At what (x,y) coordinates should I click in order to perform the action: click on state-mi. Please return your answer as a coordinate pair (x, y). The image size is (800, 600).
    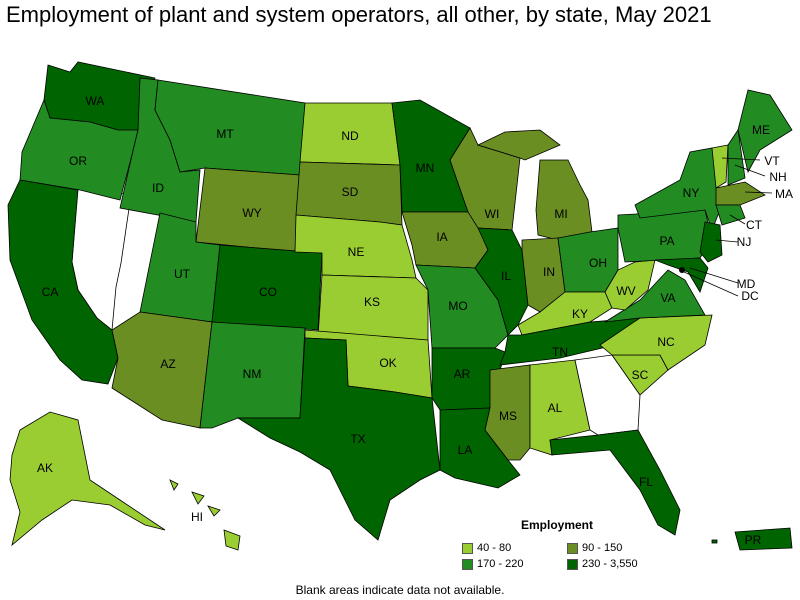
    Looking at the image, I should click on (564, 200).